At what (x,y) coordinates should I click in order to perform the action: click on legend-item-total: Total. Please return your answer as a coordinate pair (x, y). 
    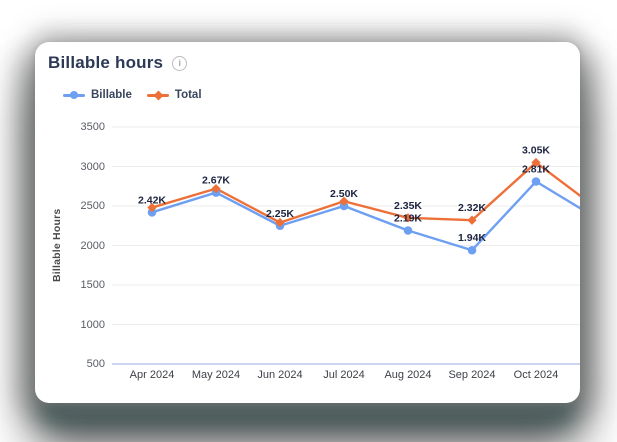
    Looking at the image, I should click on (174, 95).